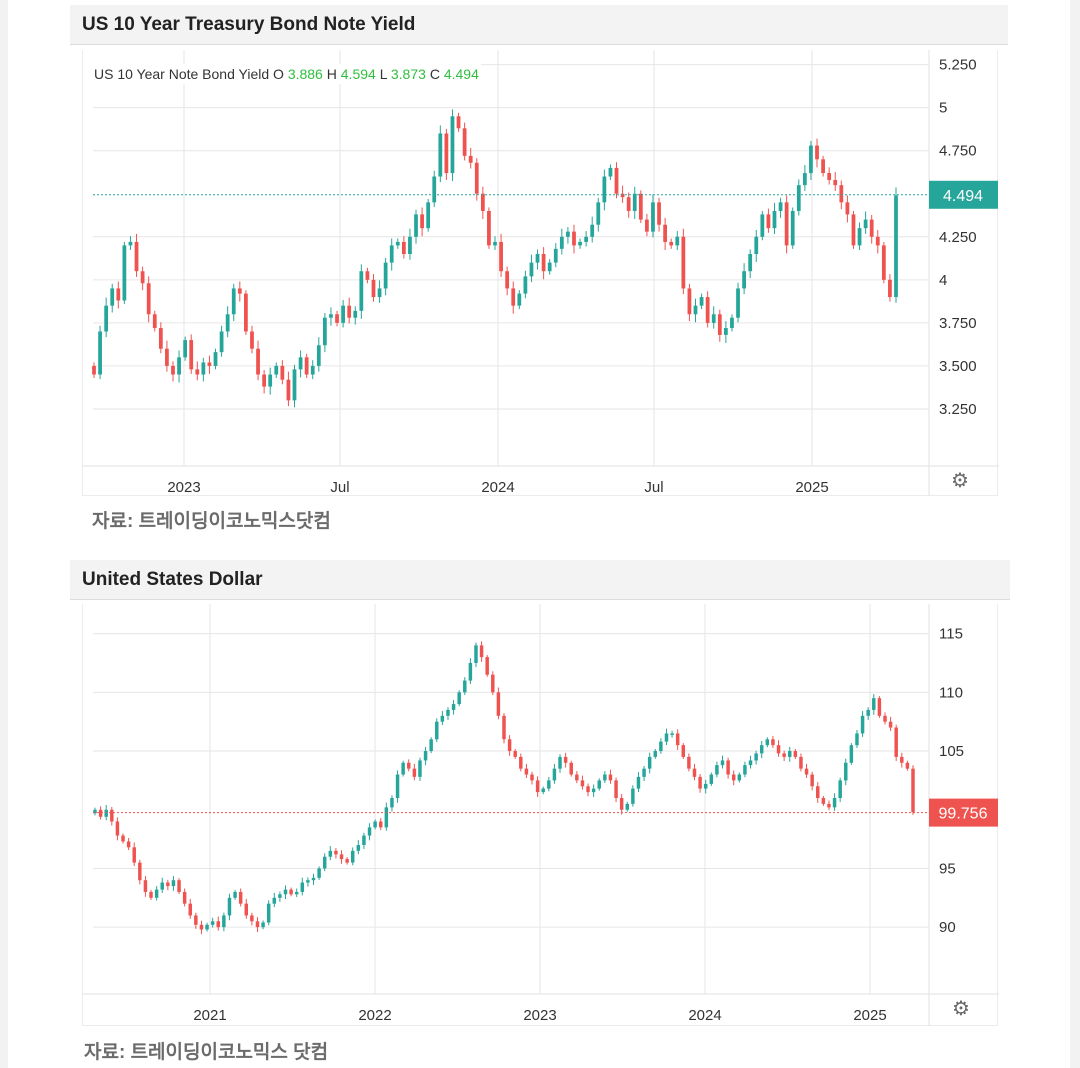 The height and width of the screenshot is (1068, 1080). What do you see at coordinates (951, 751) in the screenshot?
I see `y-tick-label: 105` at bounding box center [951, 751].